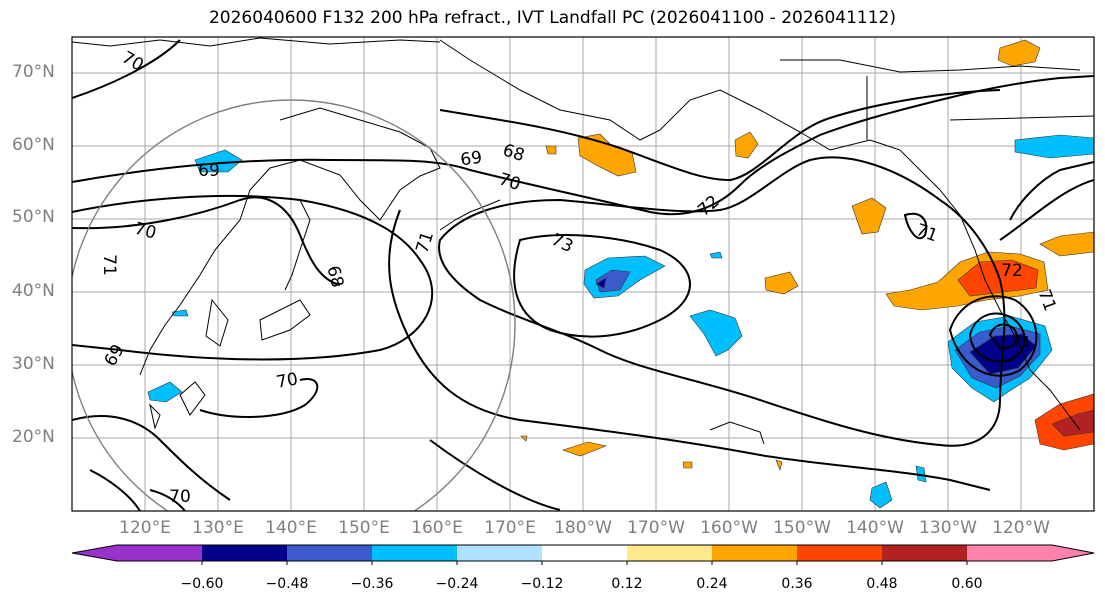 This screenshot has height=604, width=1105. Describe the element at coordinates (562, 243) in the screenshot. I see `contour-label: 73` at that location.